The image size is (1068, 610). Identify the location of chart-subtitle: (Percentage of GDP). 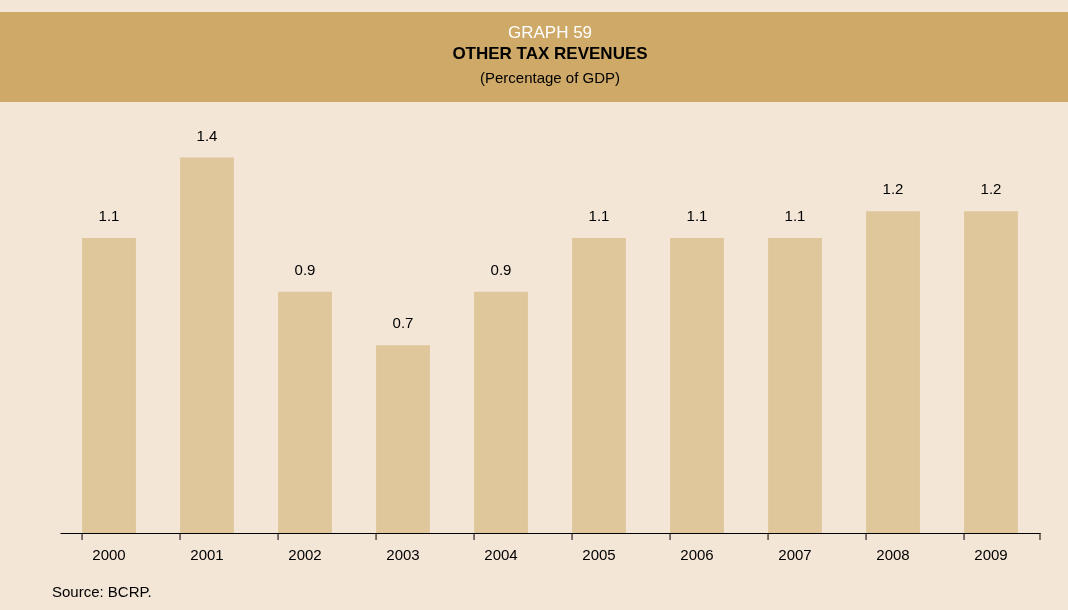
(550, 77).